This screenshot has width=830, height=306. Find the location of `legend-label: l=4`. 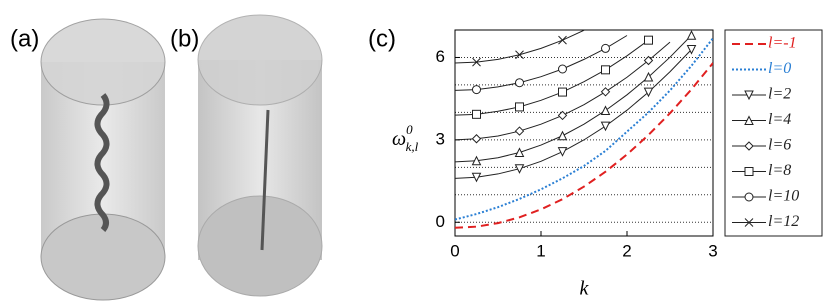

legend-label: l=4 is located at coordinates (779, 119).